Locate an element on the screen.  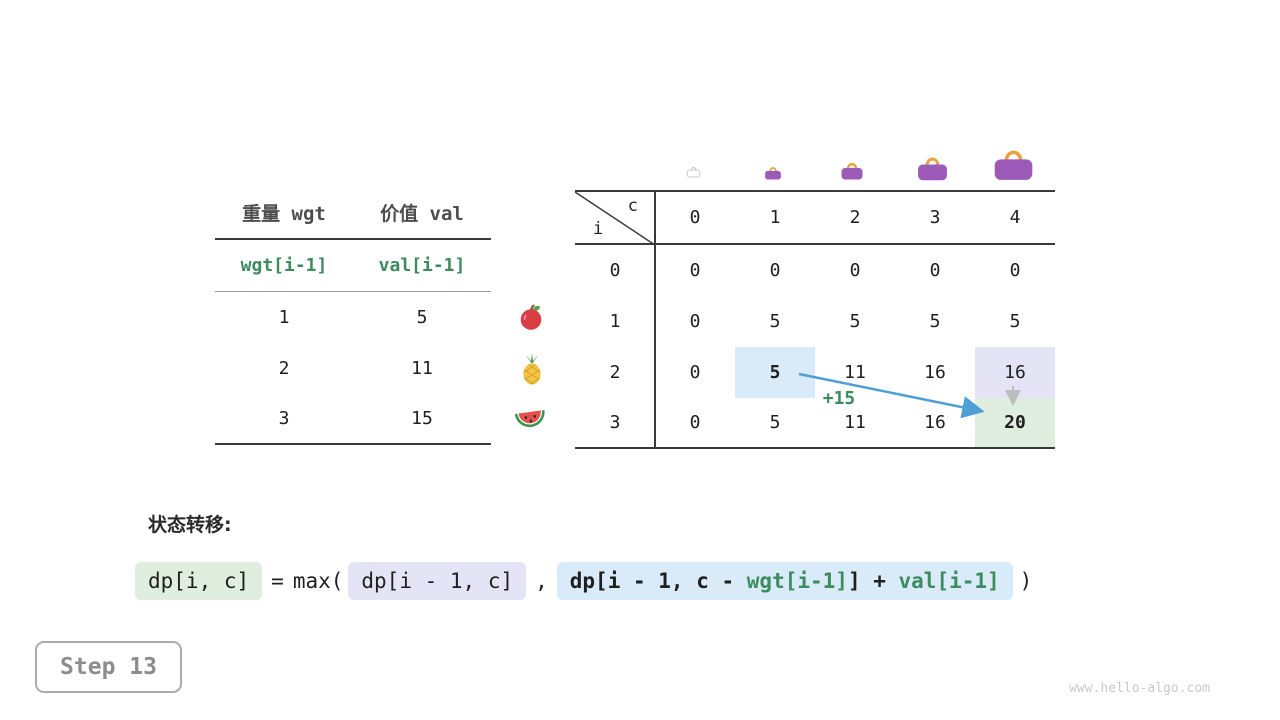
dp-corner-cell: c i is located at coordinates (615, 218).